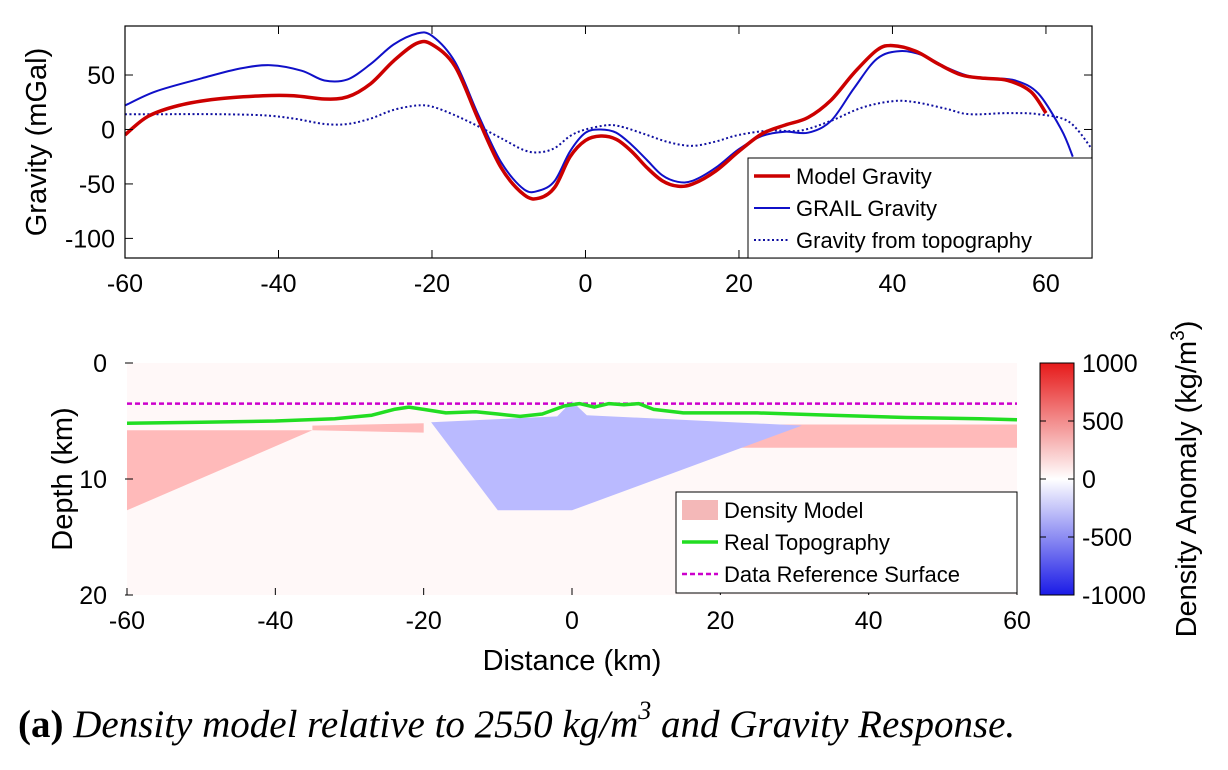  What do you see at coordinates (1114, 596) in the screenshot?
I see `colorbar-tick-label: -1000` at bounding box center [1114, 596].